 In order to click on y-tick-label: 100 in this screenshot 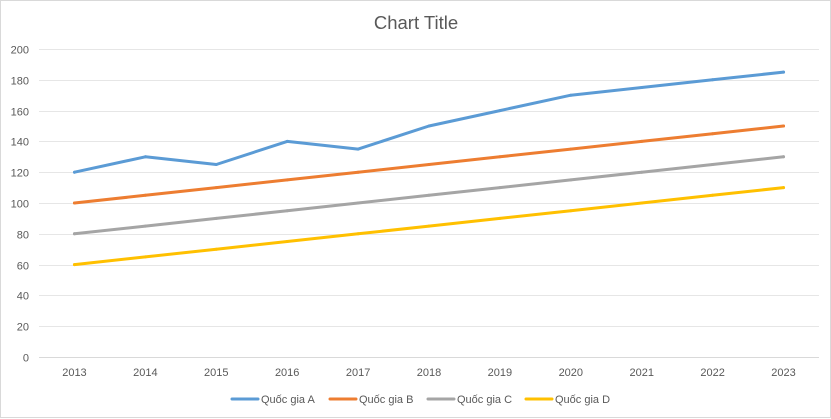, I will do `click(20, 205)`.